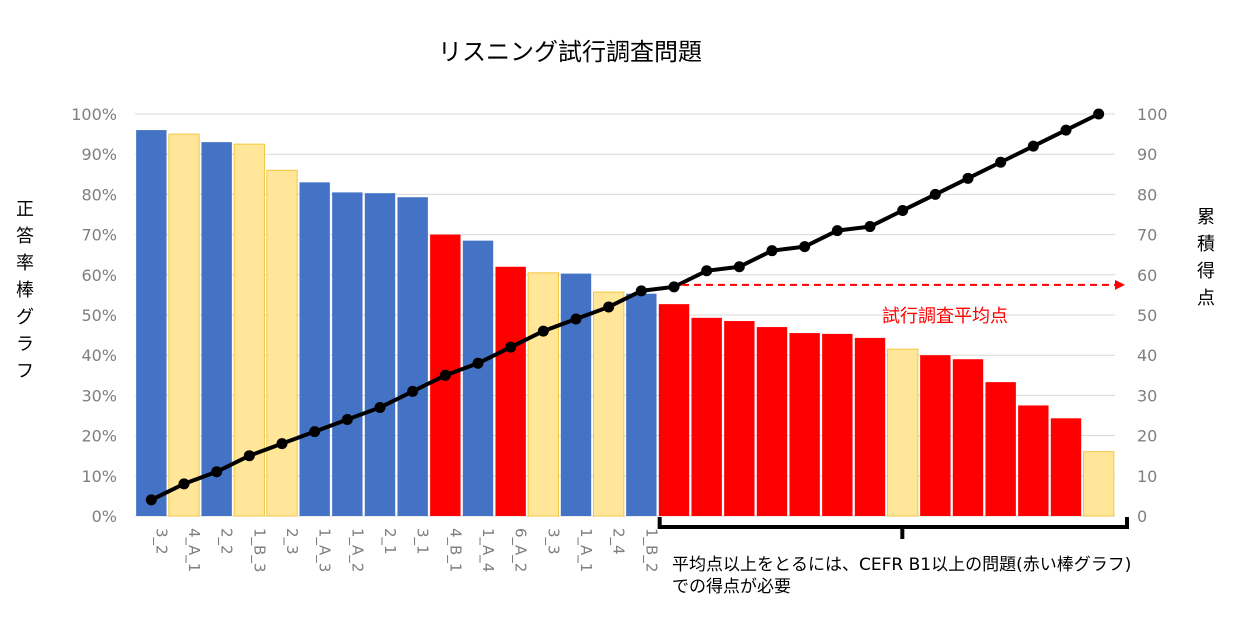 This screenshot has height=628, width=1236. Describe the element at coordinates (99, 275) in the screenshot. I see `left-tick-label: 60%` at that location.